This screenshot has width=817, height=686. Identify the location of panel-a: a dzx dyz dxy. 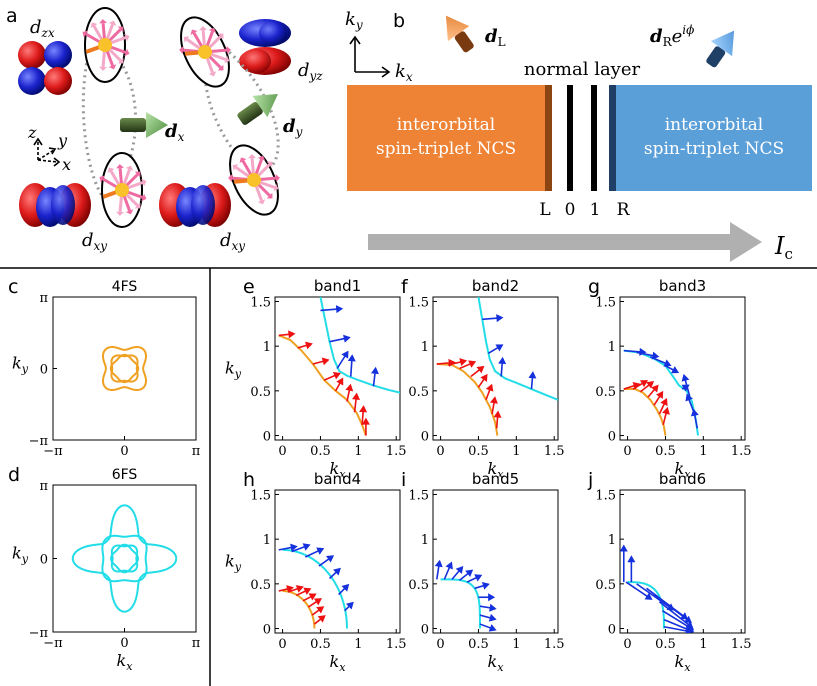
(164, 129).